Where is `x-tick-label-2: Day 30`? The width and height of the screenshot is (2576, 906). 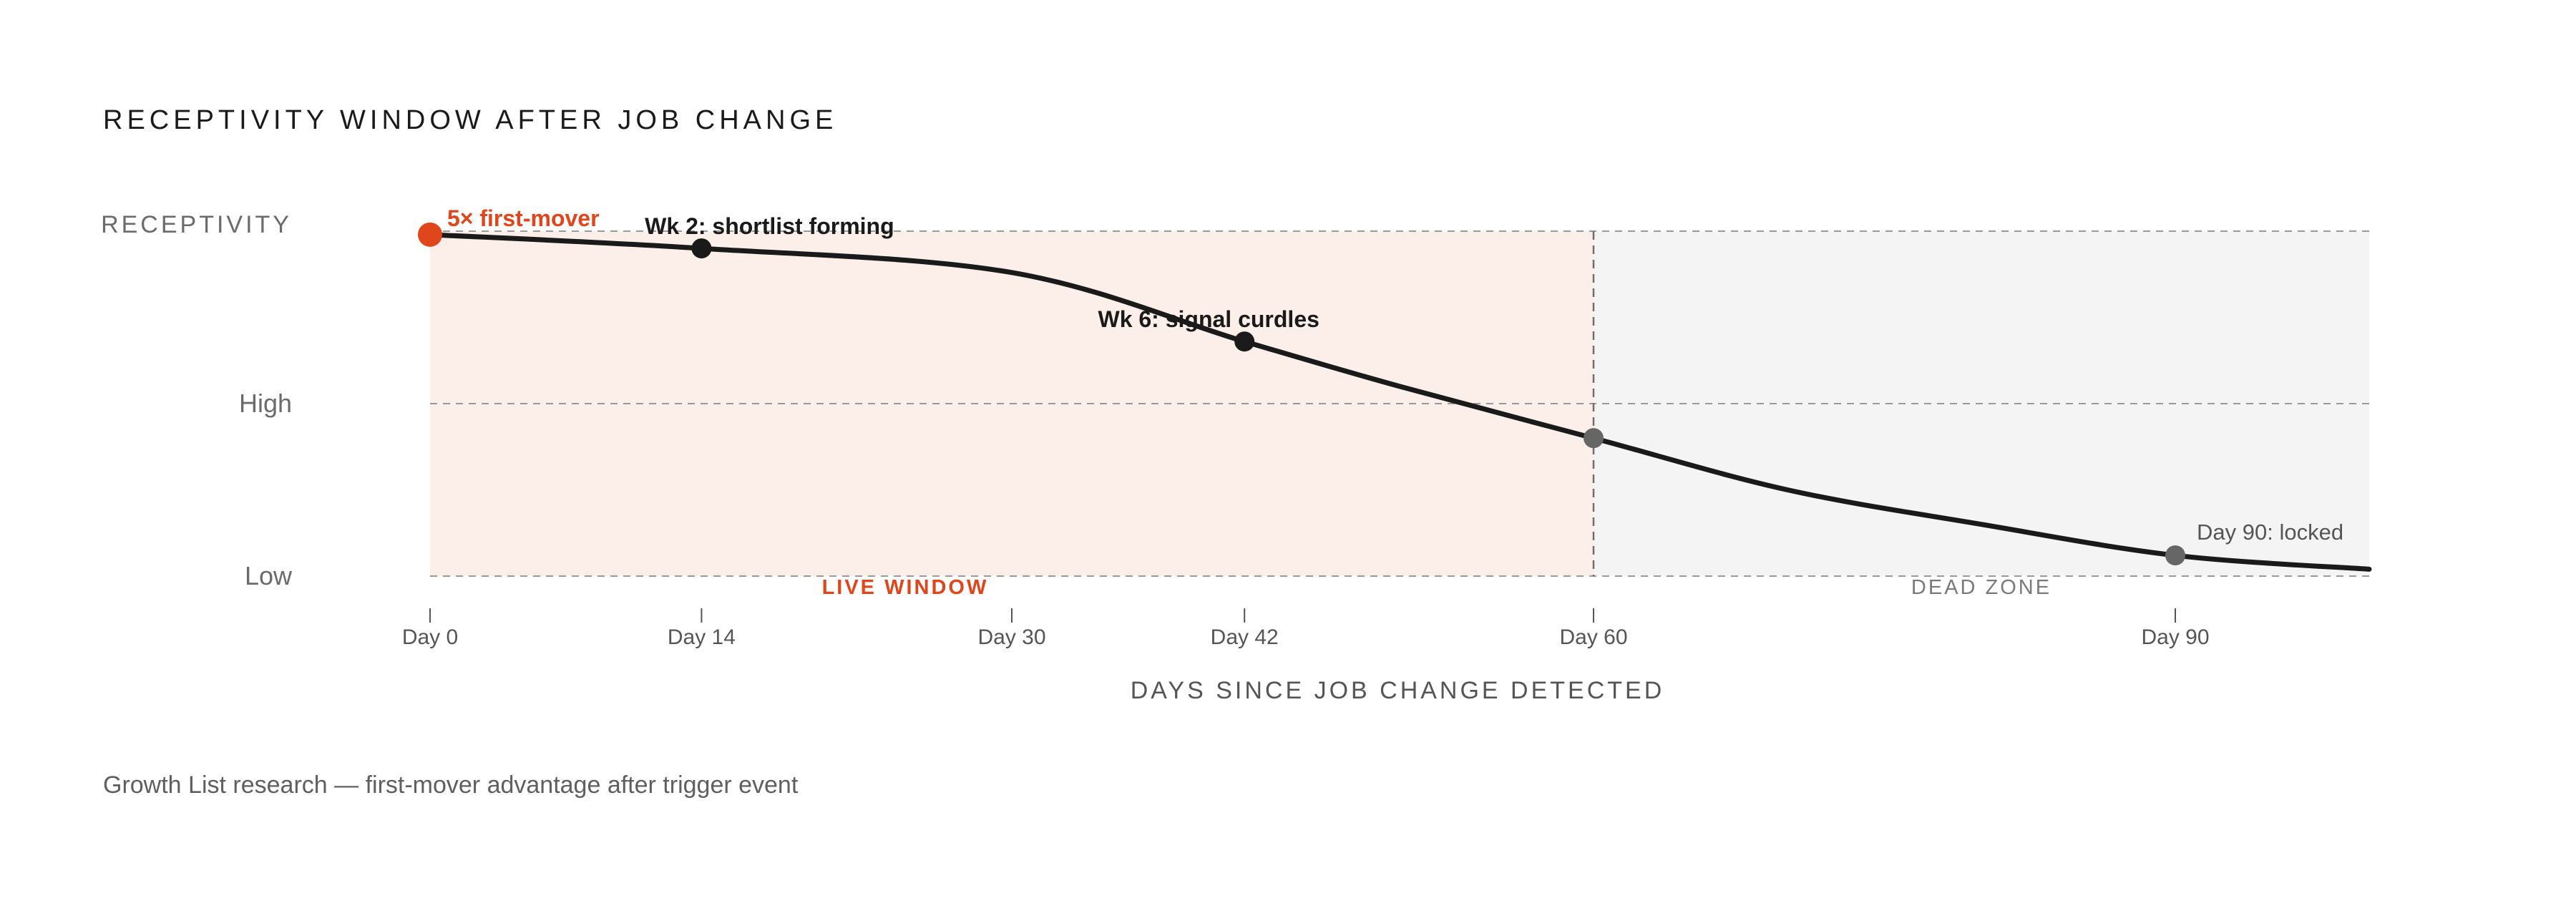 x-tick-label-2: Day 30 is located at coordinates (1011, 637).